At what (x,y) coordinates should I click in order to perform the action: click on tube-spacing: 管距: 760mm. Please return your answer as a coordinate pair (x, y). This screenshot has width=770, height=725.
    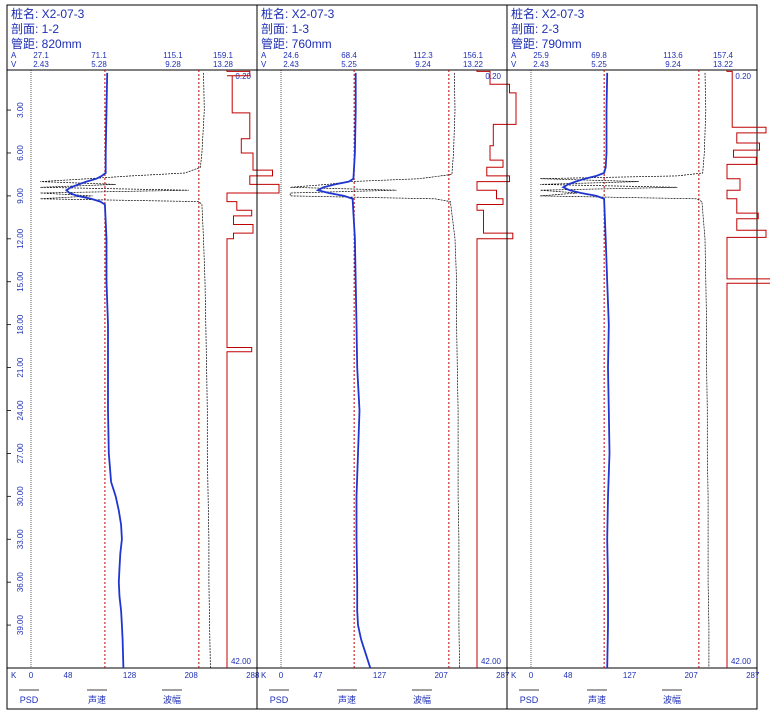
    Looking at the image, I should click on (296, 43).